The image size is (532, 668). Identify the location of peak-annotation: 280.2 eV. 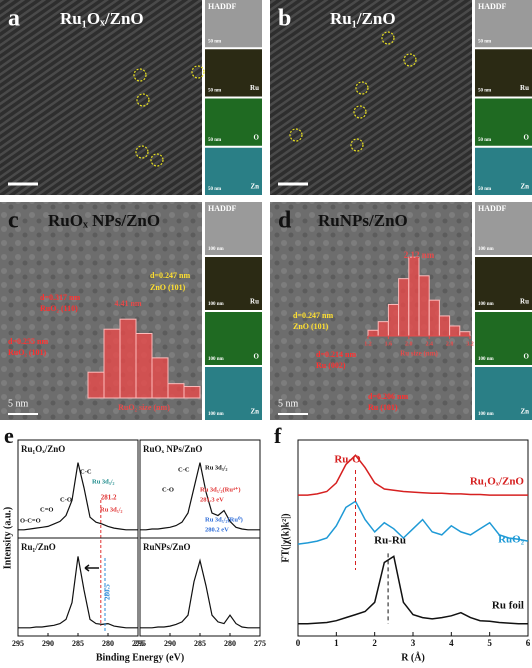
(217, 529).